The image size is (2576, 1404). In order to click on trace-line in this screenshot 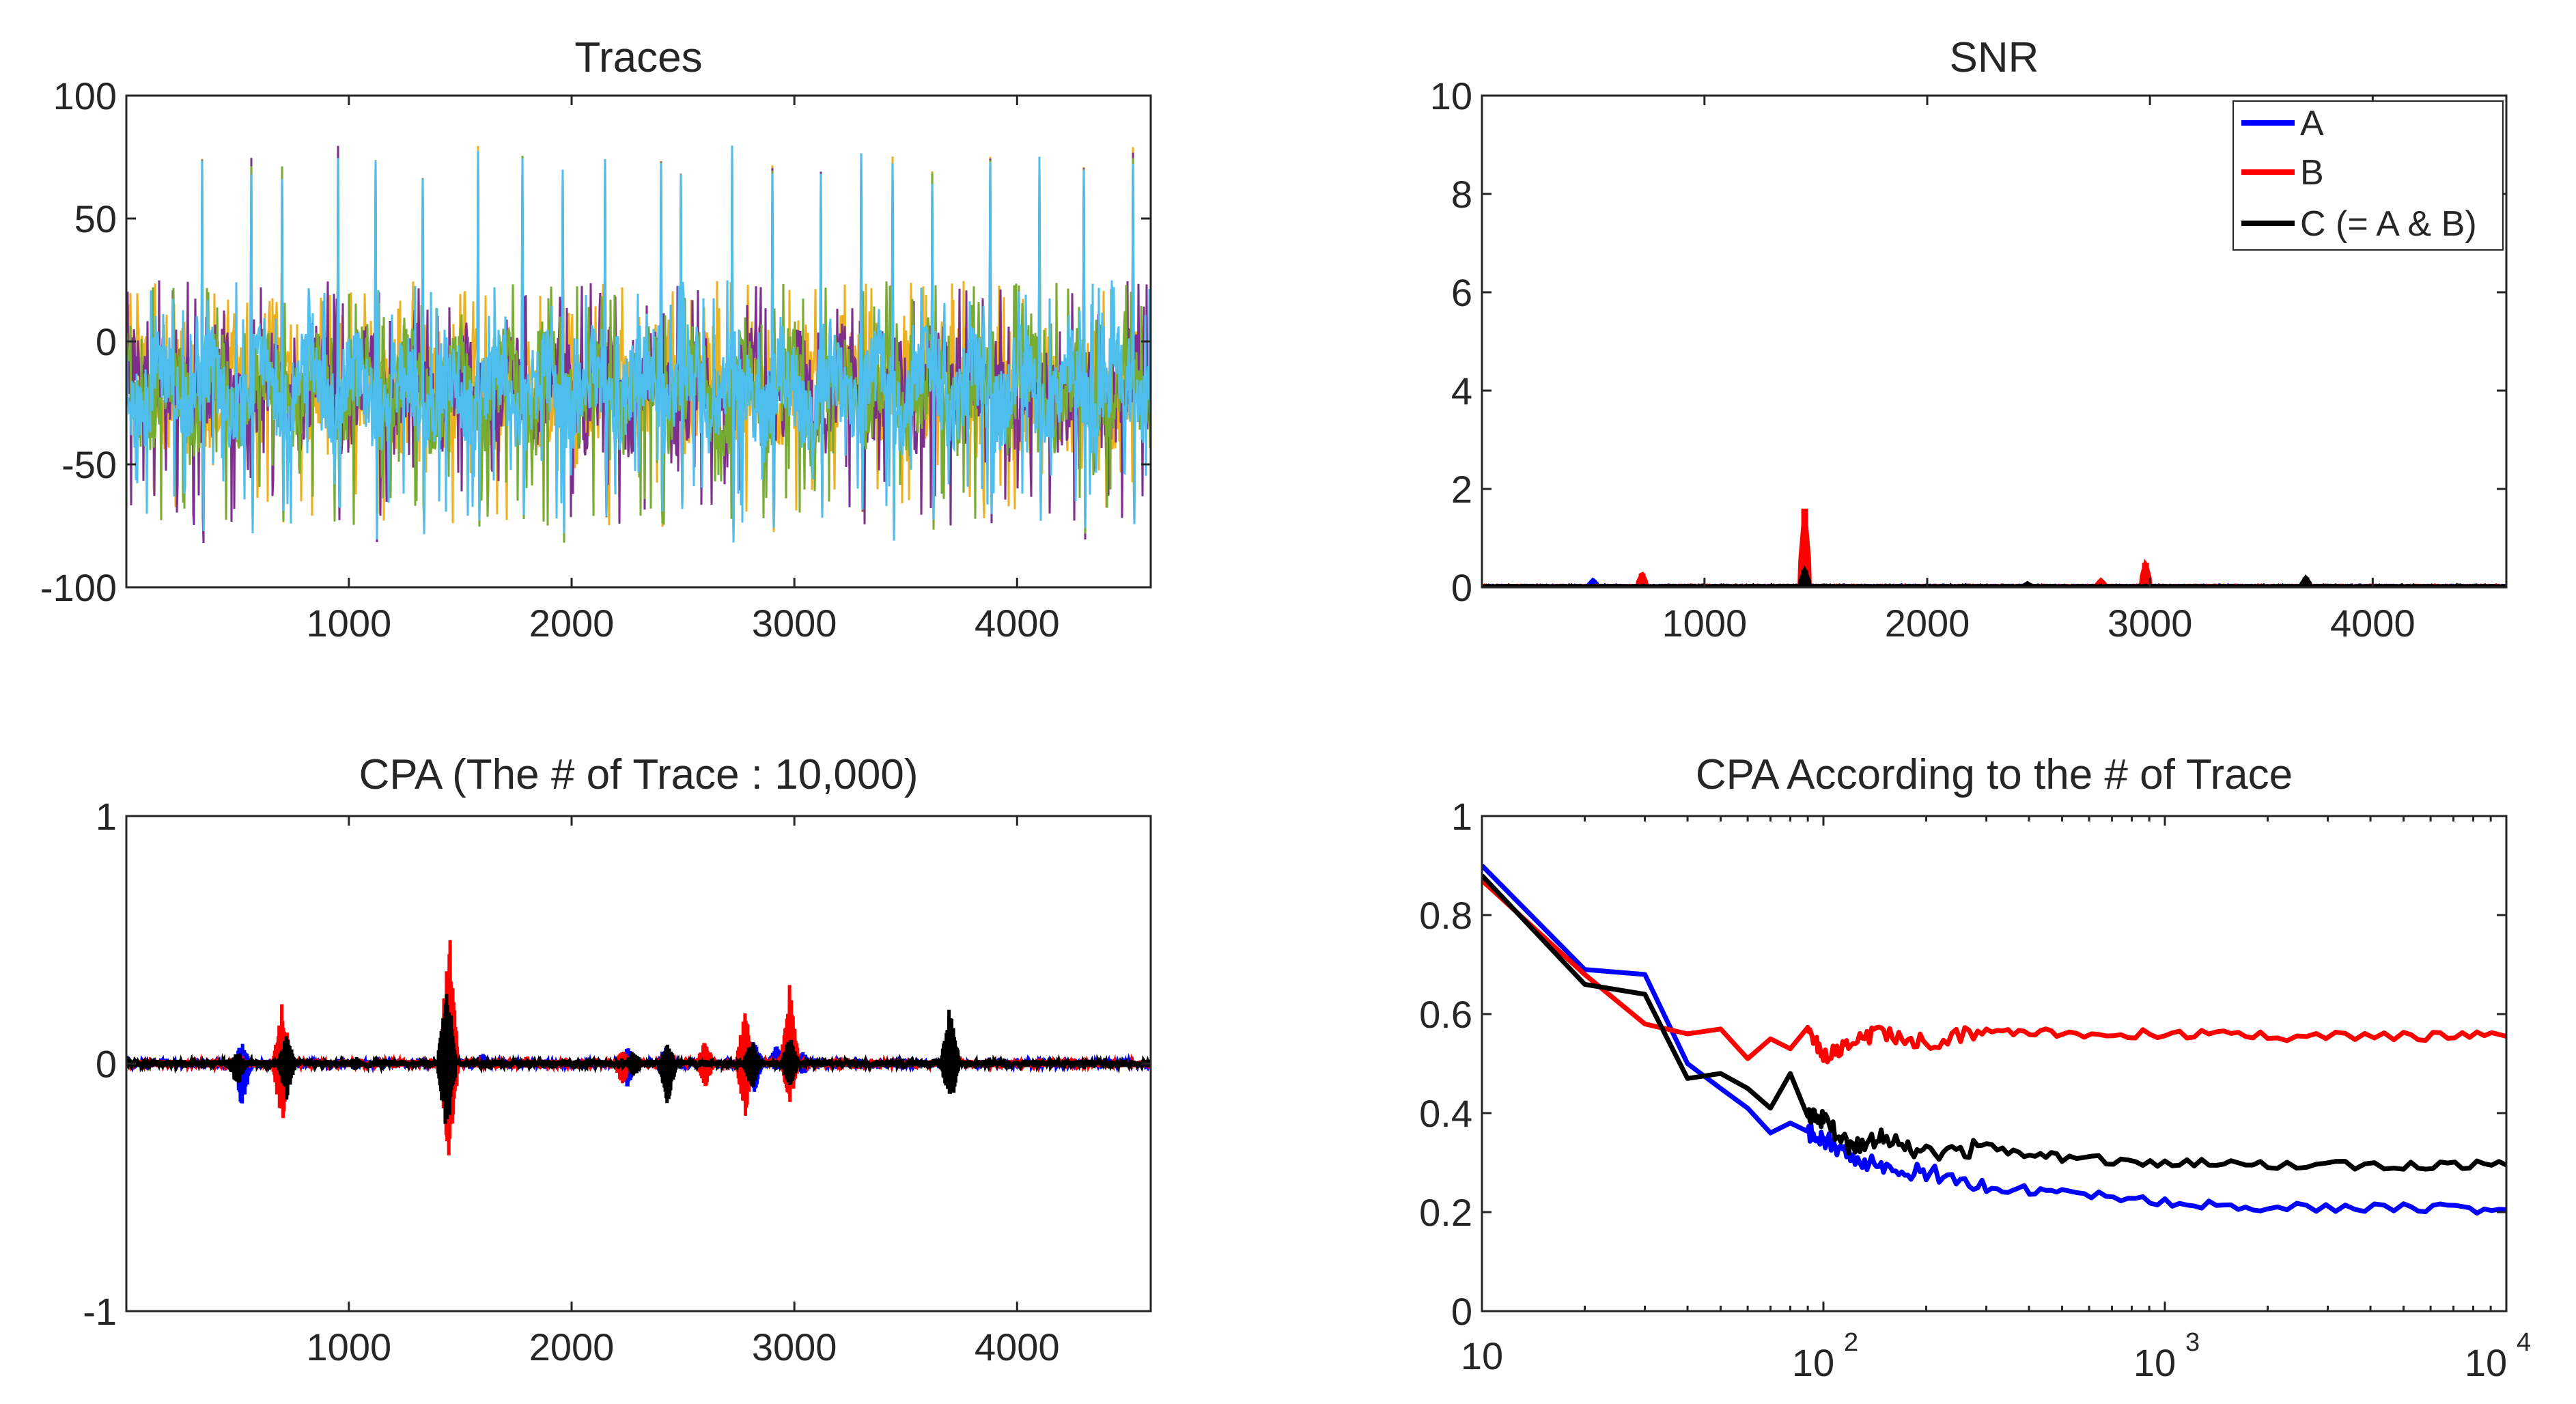, I will do `click(638, 344)`.